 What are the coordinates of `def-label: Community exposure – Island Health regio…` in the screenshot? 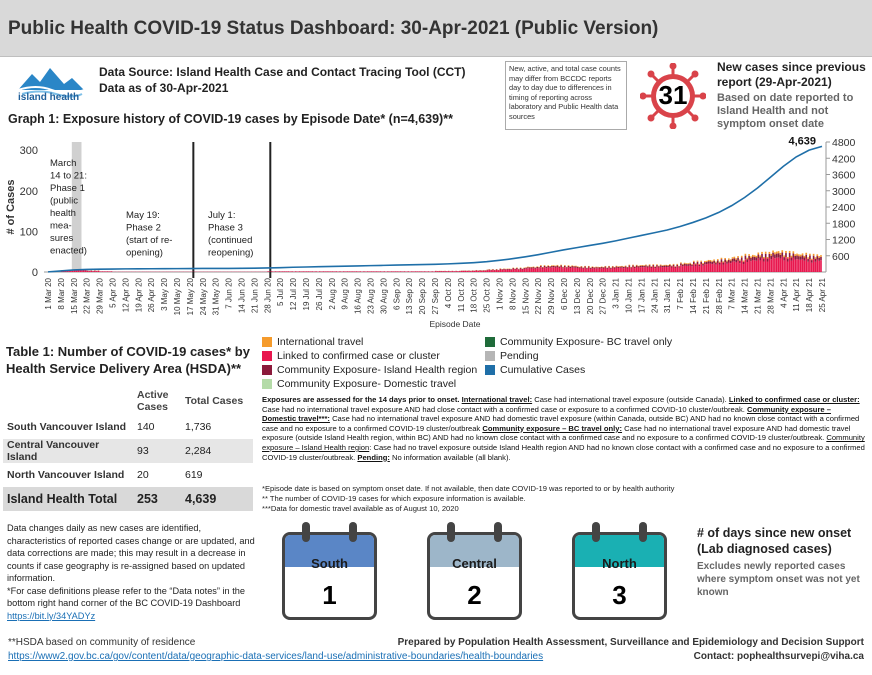 It's located at (563, 442).